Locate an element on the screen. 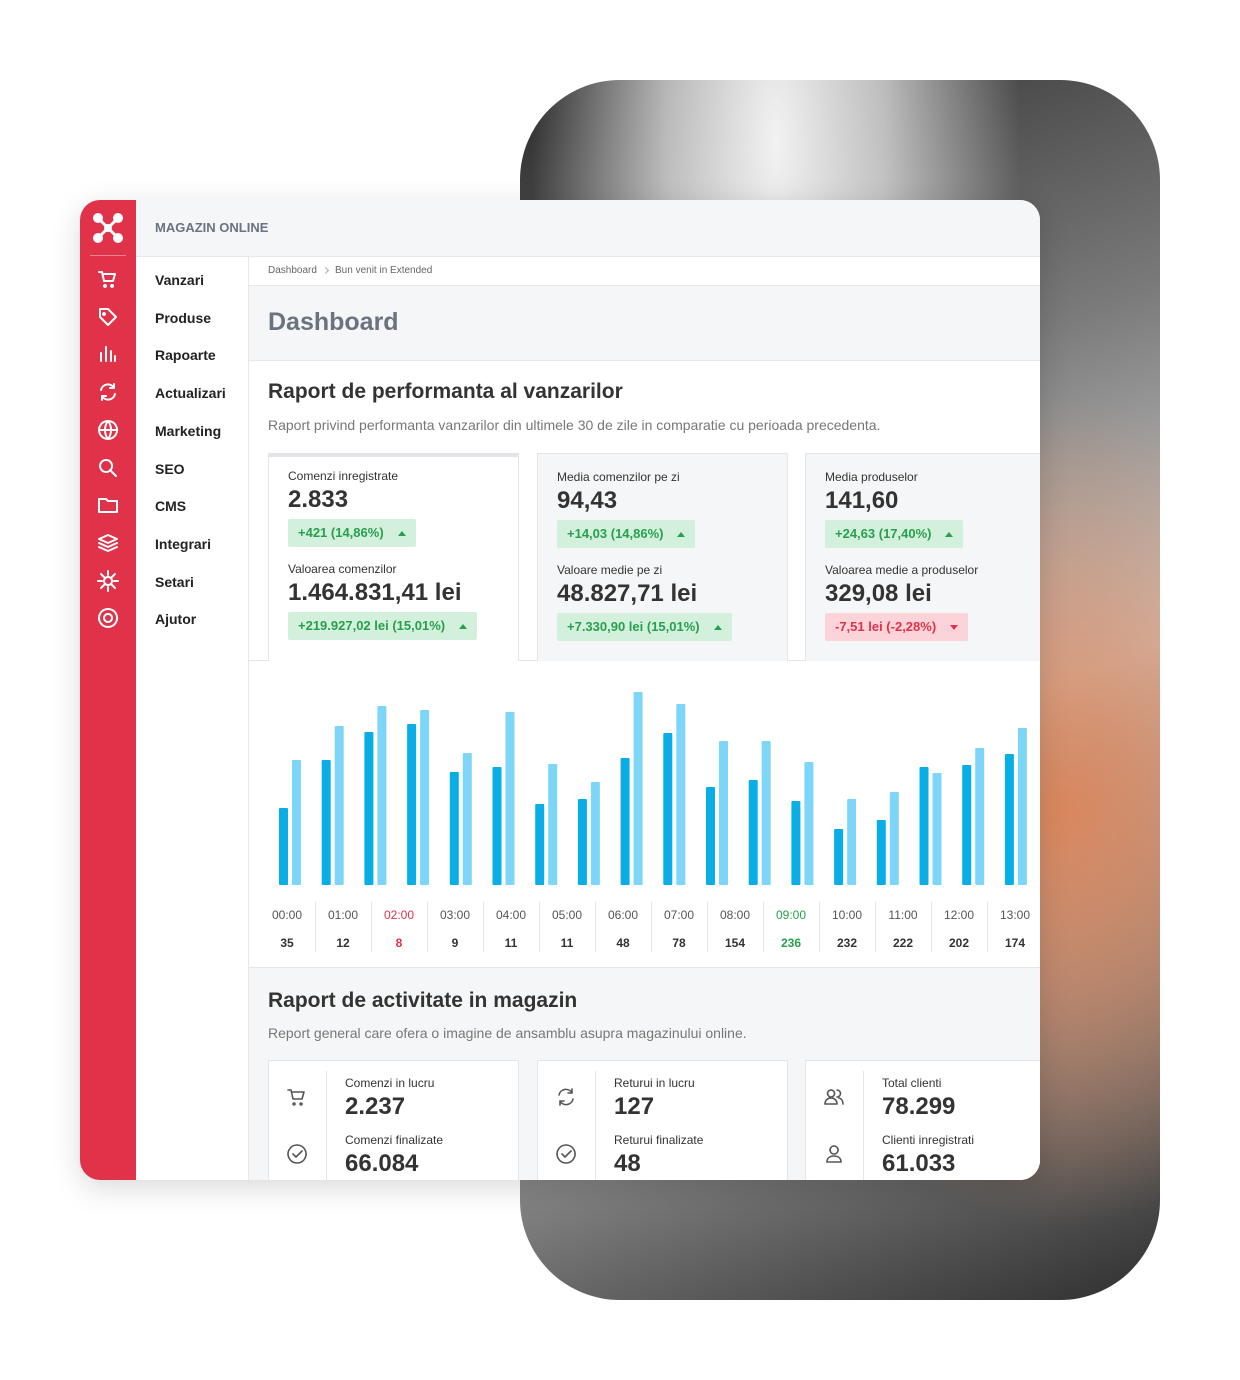  activity-card: Returui in lucru 127 Returui finalizate 48 is located at coordinates (662, 1120).